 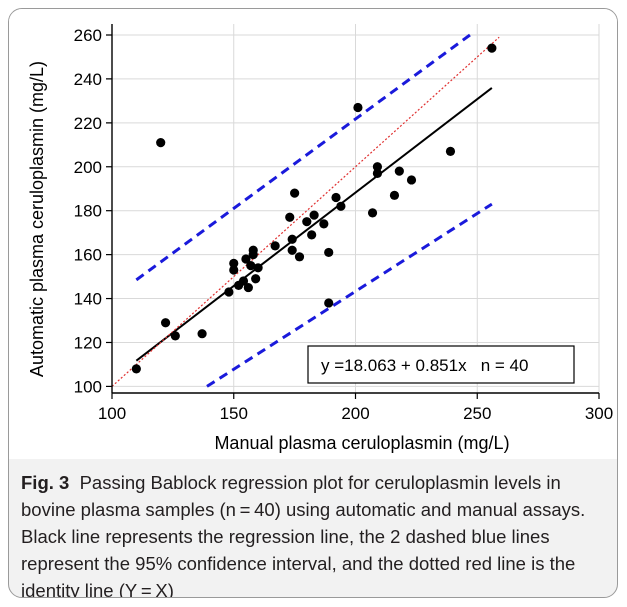 What do you see at coordinates (88, 255) in the screenshot?
I see `y-tick-label: 160` at bounding box center [88, 255].